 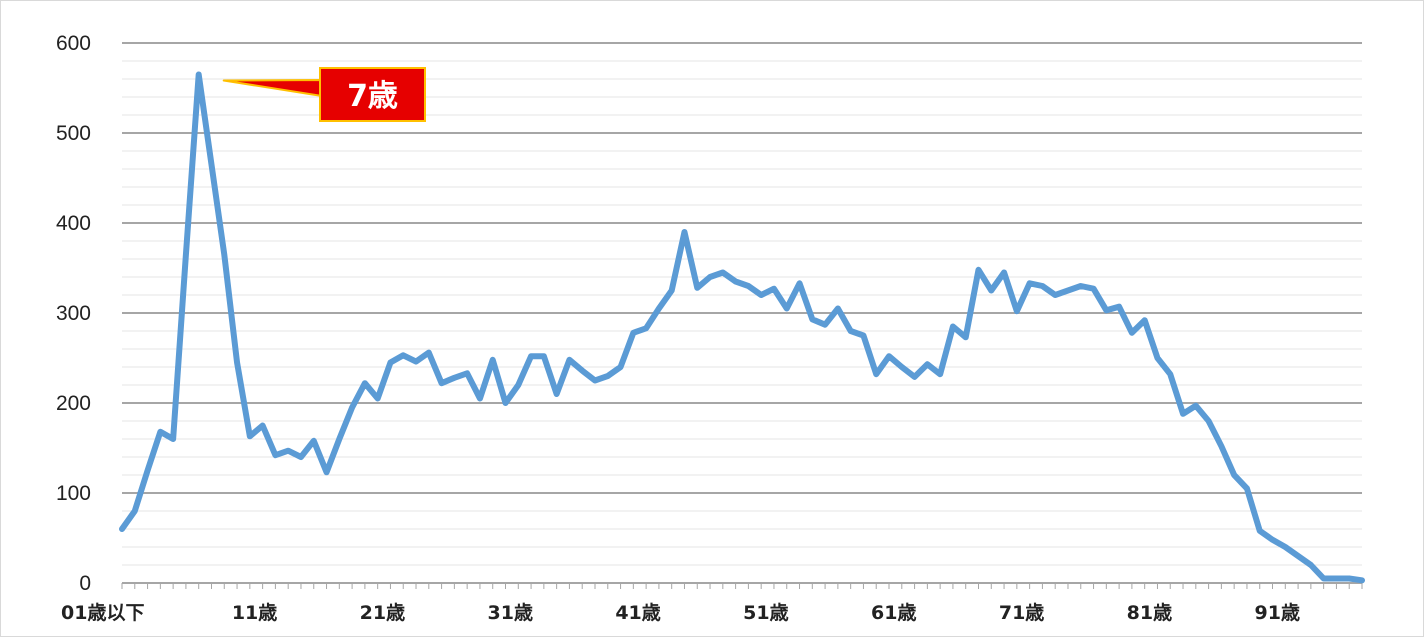 What do you see at coordinates (1021, 613) in the screenshot?
I see `x-tick-label: 71歳` at bounding box center [1021, 613].